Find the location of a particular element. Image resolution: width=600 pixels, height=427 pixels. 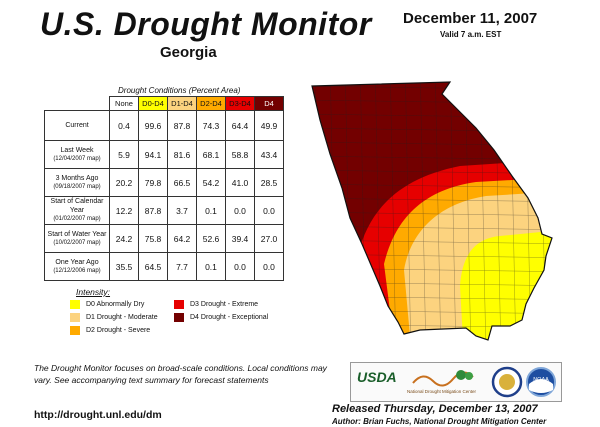

cell-d2-d4: 68.1 is located at coordinates (211, 154).